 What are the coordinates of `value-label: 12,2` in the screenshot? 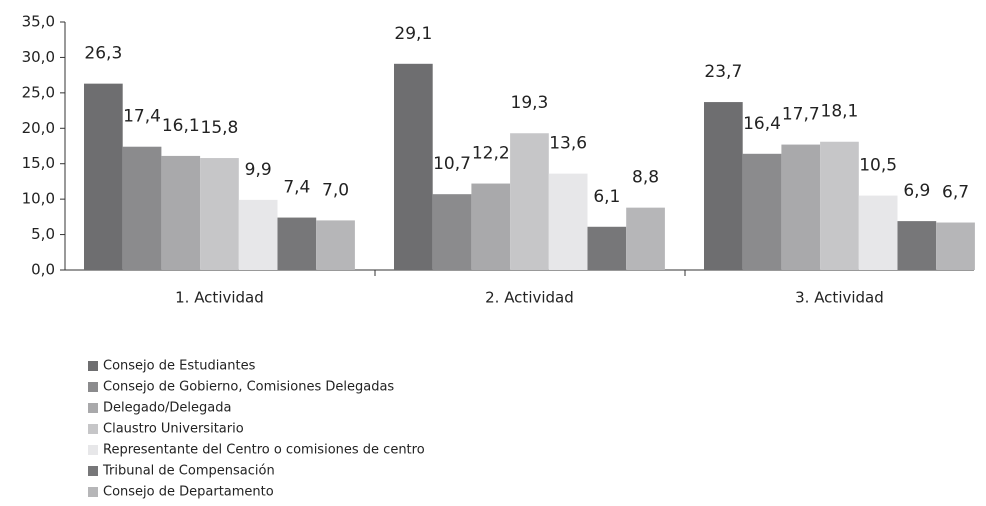 It's located at (491, 154).